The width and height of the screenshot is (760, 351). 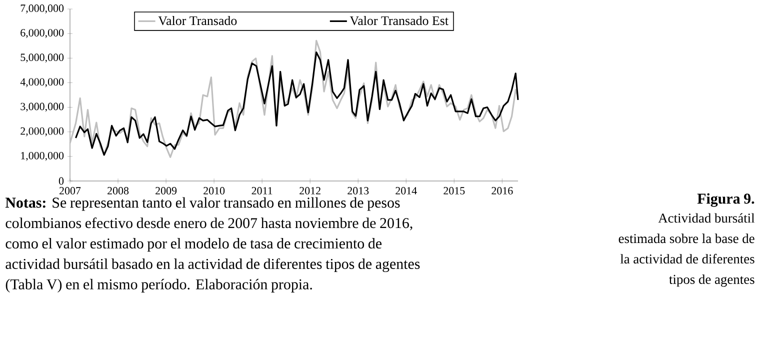 What do you see at coordinates (454, 190) in the screenshot?
I see `x-tick-label: 2015` at bounding box center [454, 190].